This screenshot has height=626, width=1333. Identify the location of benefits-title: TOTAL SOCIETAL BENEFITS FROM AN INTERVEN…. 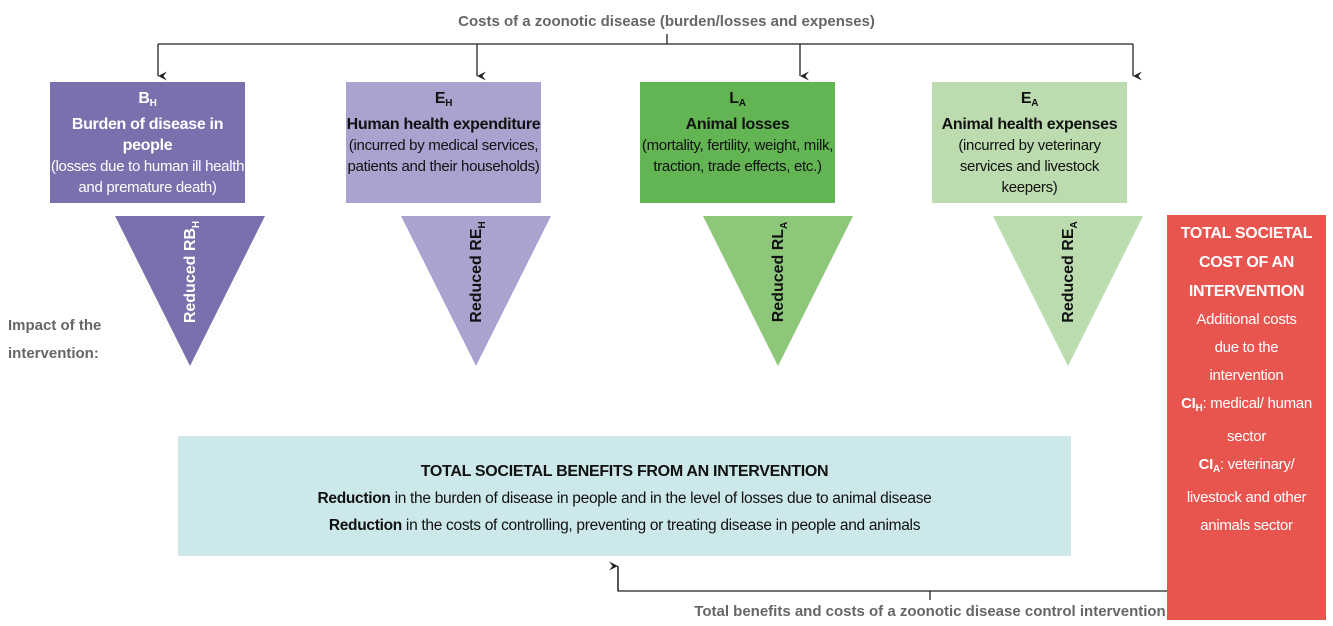
(624, 471).